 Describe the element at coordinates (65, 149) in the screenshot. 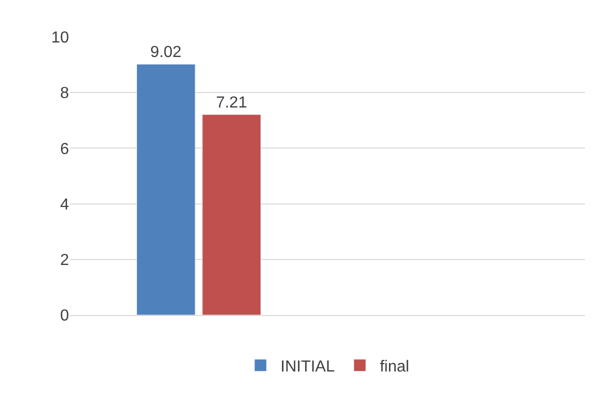

I see `y-tick-label: 6` at that location.